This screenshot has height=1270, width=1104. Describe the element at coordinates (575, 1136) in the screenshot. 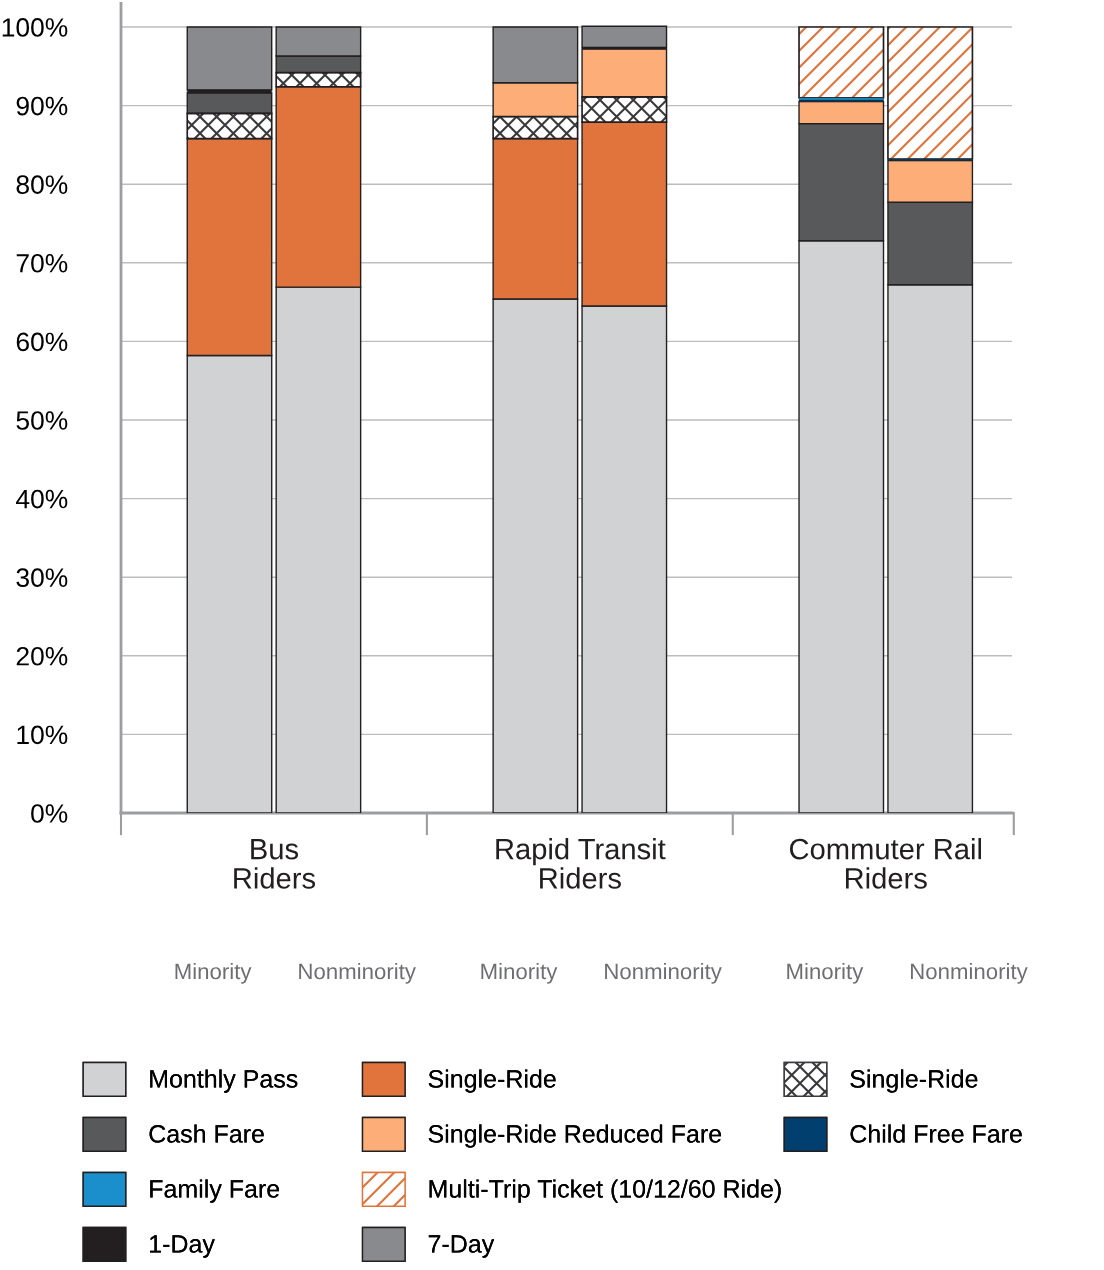

I see `legend-label: Single-Ride Reduced Fare` at that location.